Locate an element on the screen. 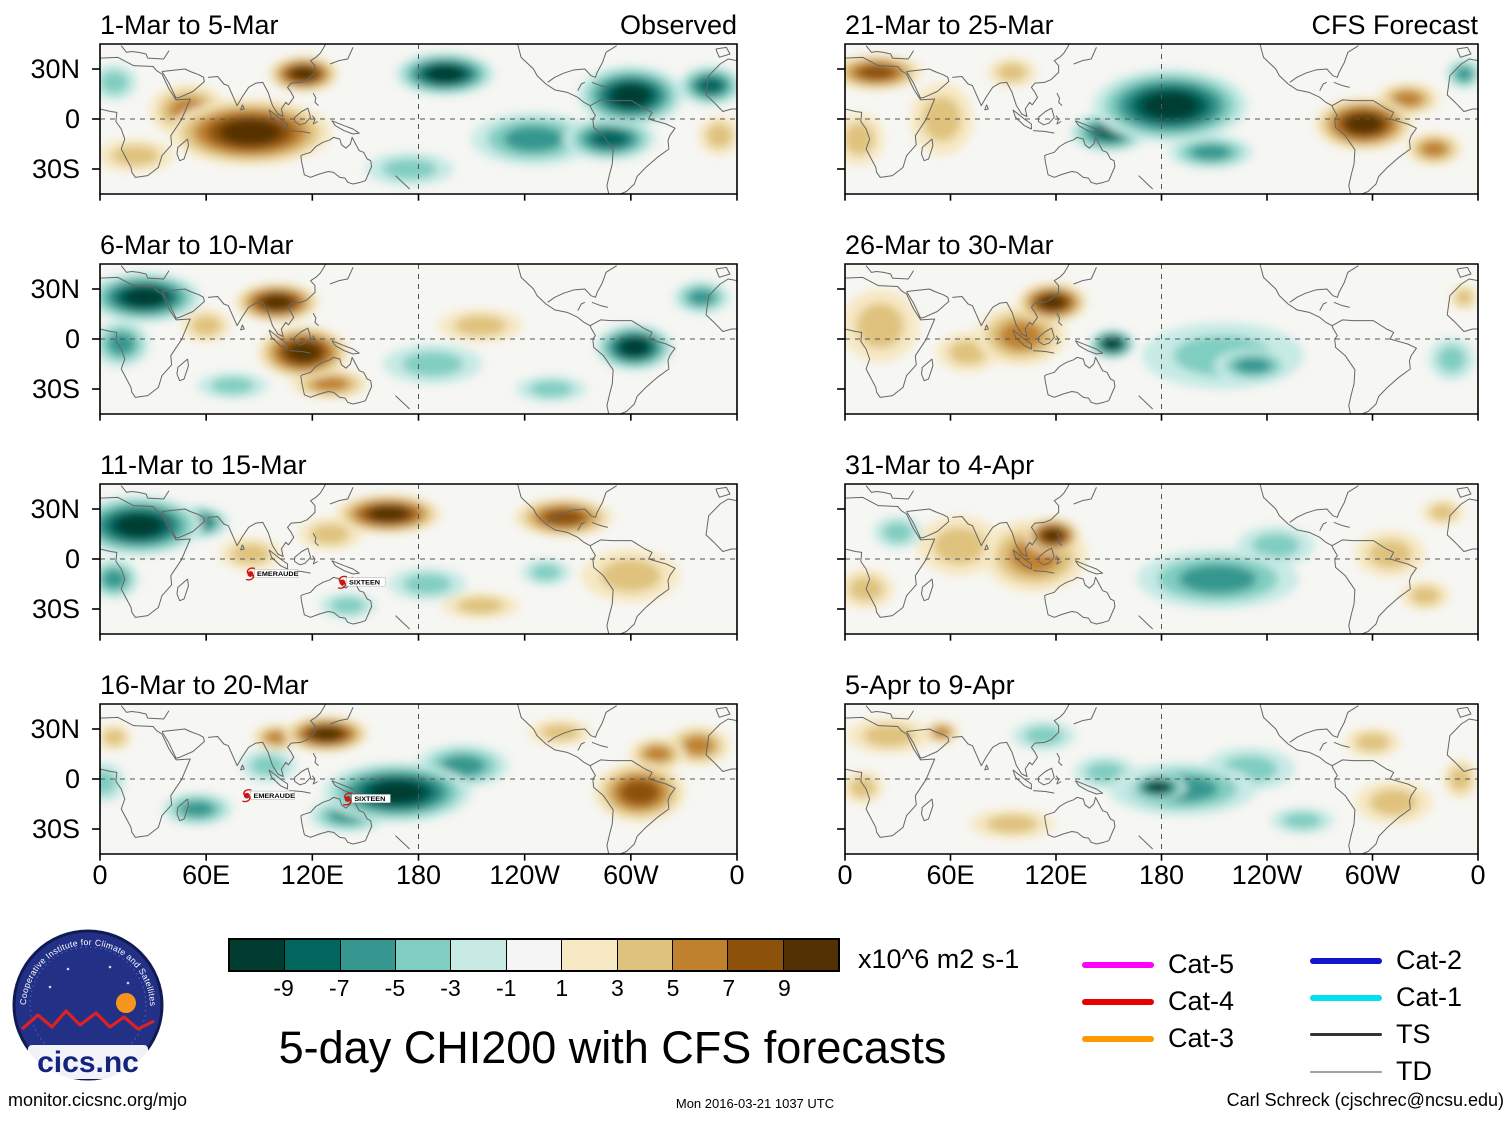  panel-5apr-9apr: 5-Apr to 9-Apr is located at coordinates (1161, 761).